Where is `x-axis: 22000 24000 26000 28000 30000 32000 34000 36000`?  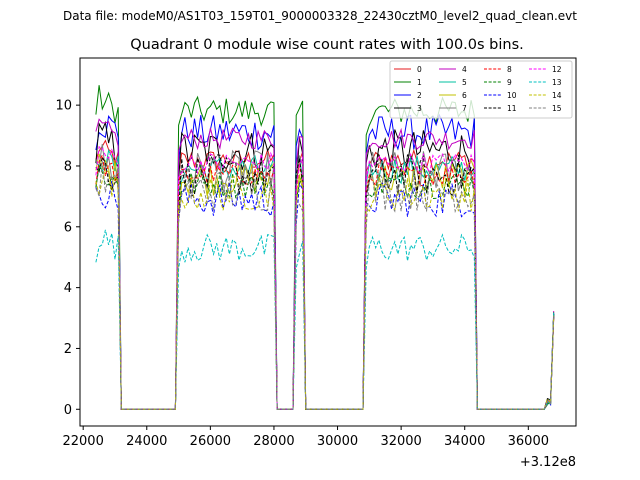
x-axis: 22000 24000 26000 28000 30000 32000 34000 36000 is located at coordinates (305, 437).